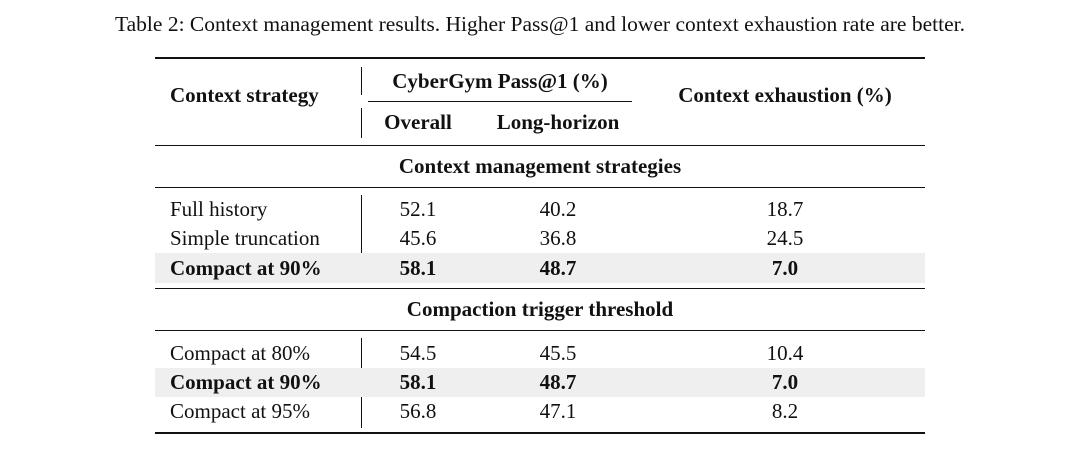 The image size is (1080, 466). Describe the element at coordinates (418, 238) in the screenshot. I see `cell-overall: 45.6` at that location.